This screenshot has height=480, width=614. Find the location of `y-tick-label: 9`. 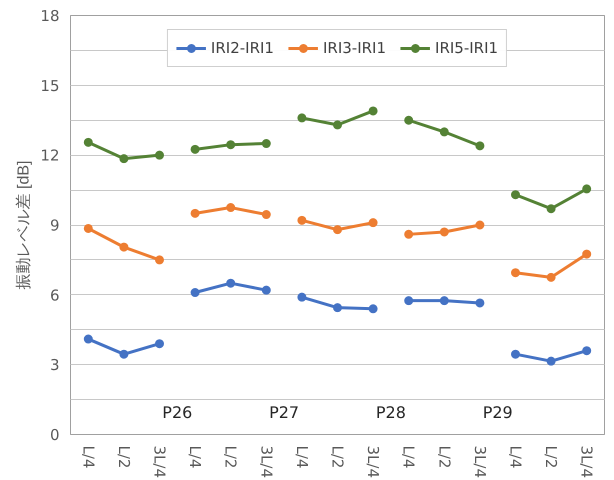

y-tick-label: 9 is located at coordinates (55, 225).